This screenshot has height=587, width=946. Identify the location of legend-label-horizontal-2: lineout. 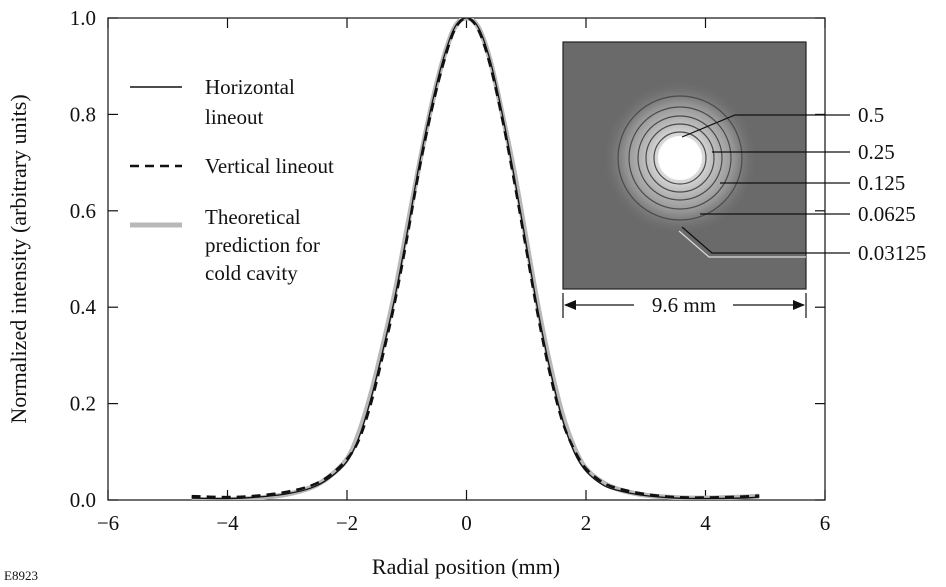
(234, 117).